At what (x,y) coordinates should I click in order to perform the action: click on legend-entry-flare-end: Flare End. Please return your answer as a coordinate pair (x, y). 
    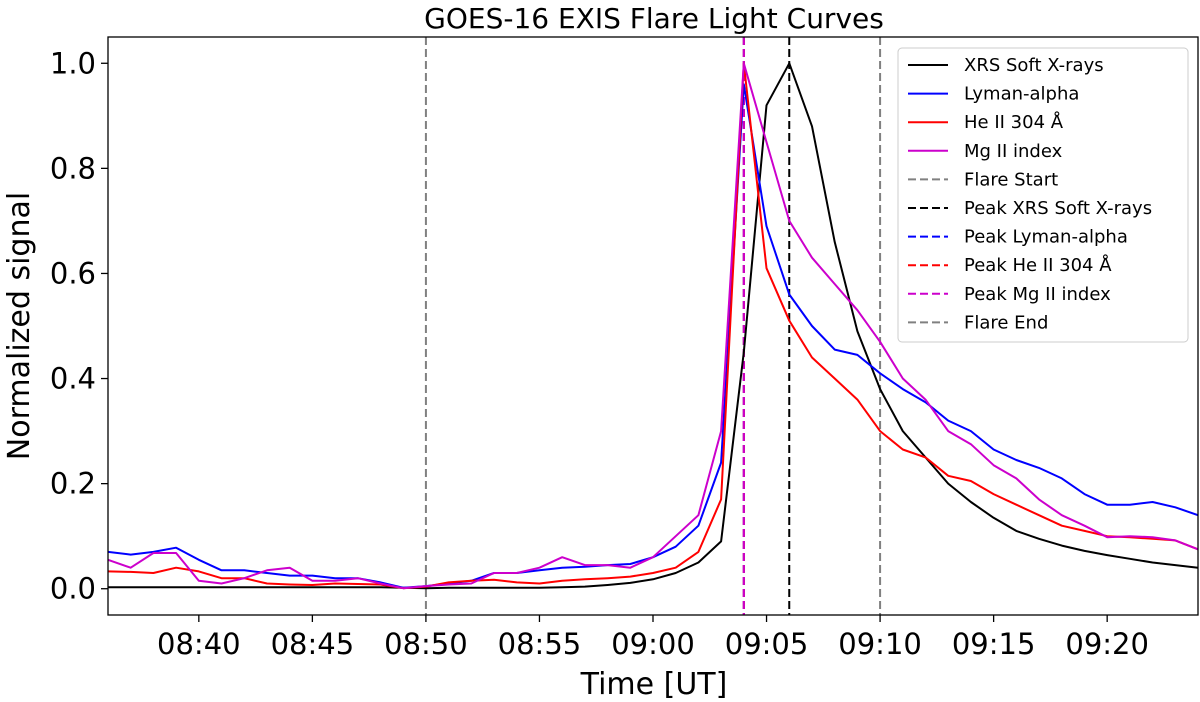
    Looking at the image, I should click on (1006, 322).